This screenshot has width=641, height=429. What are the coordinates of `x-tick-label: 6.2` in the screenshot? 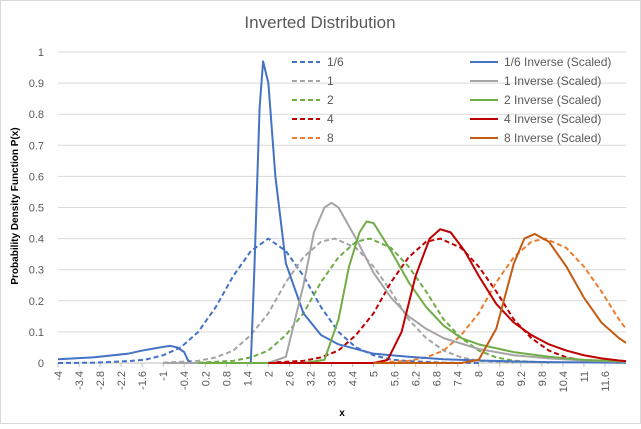 It's located at (417, 378).